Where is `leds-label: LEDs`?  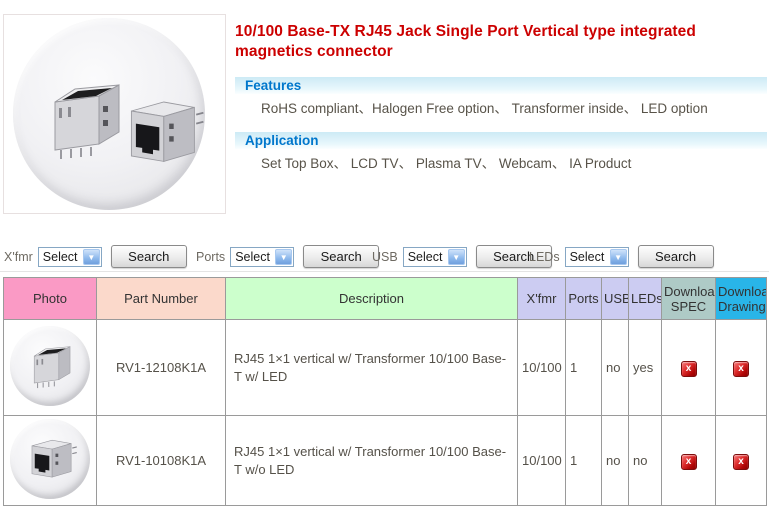 leds-label: LEDs is located at coordinates (544, 256).